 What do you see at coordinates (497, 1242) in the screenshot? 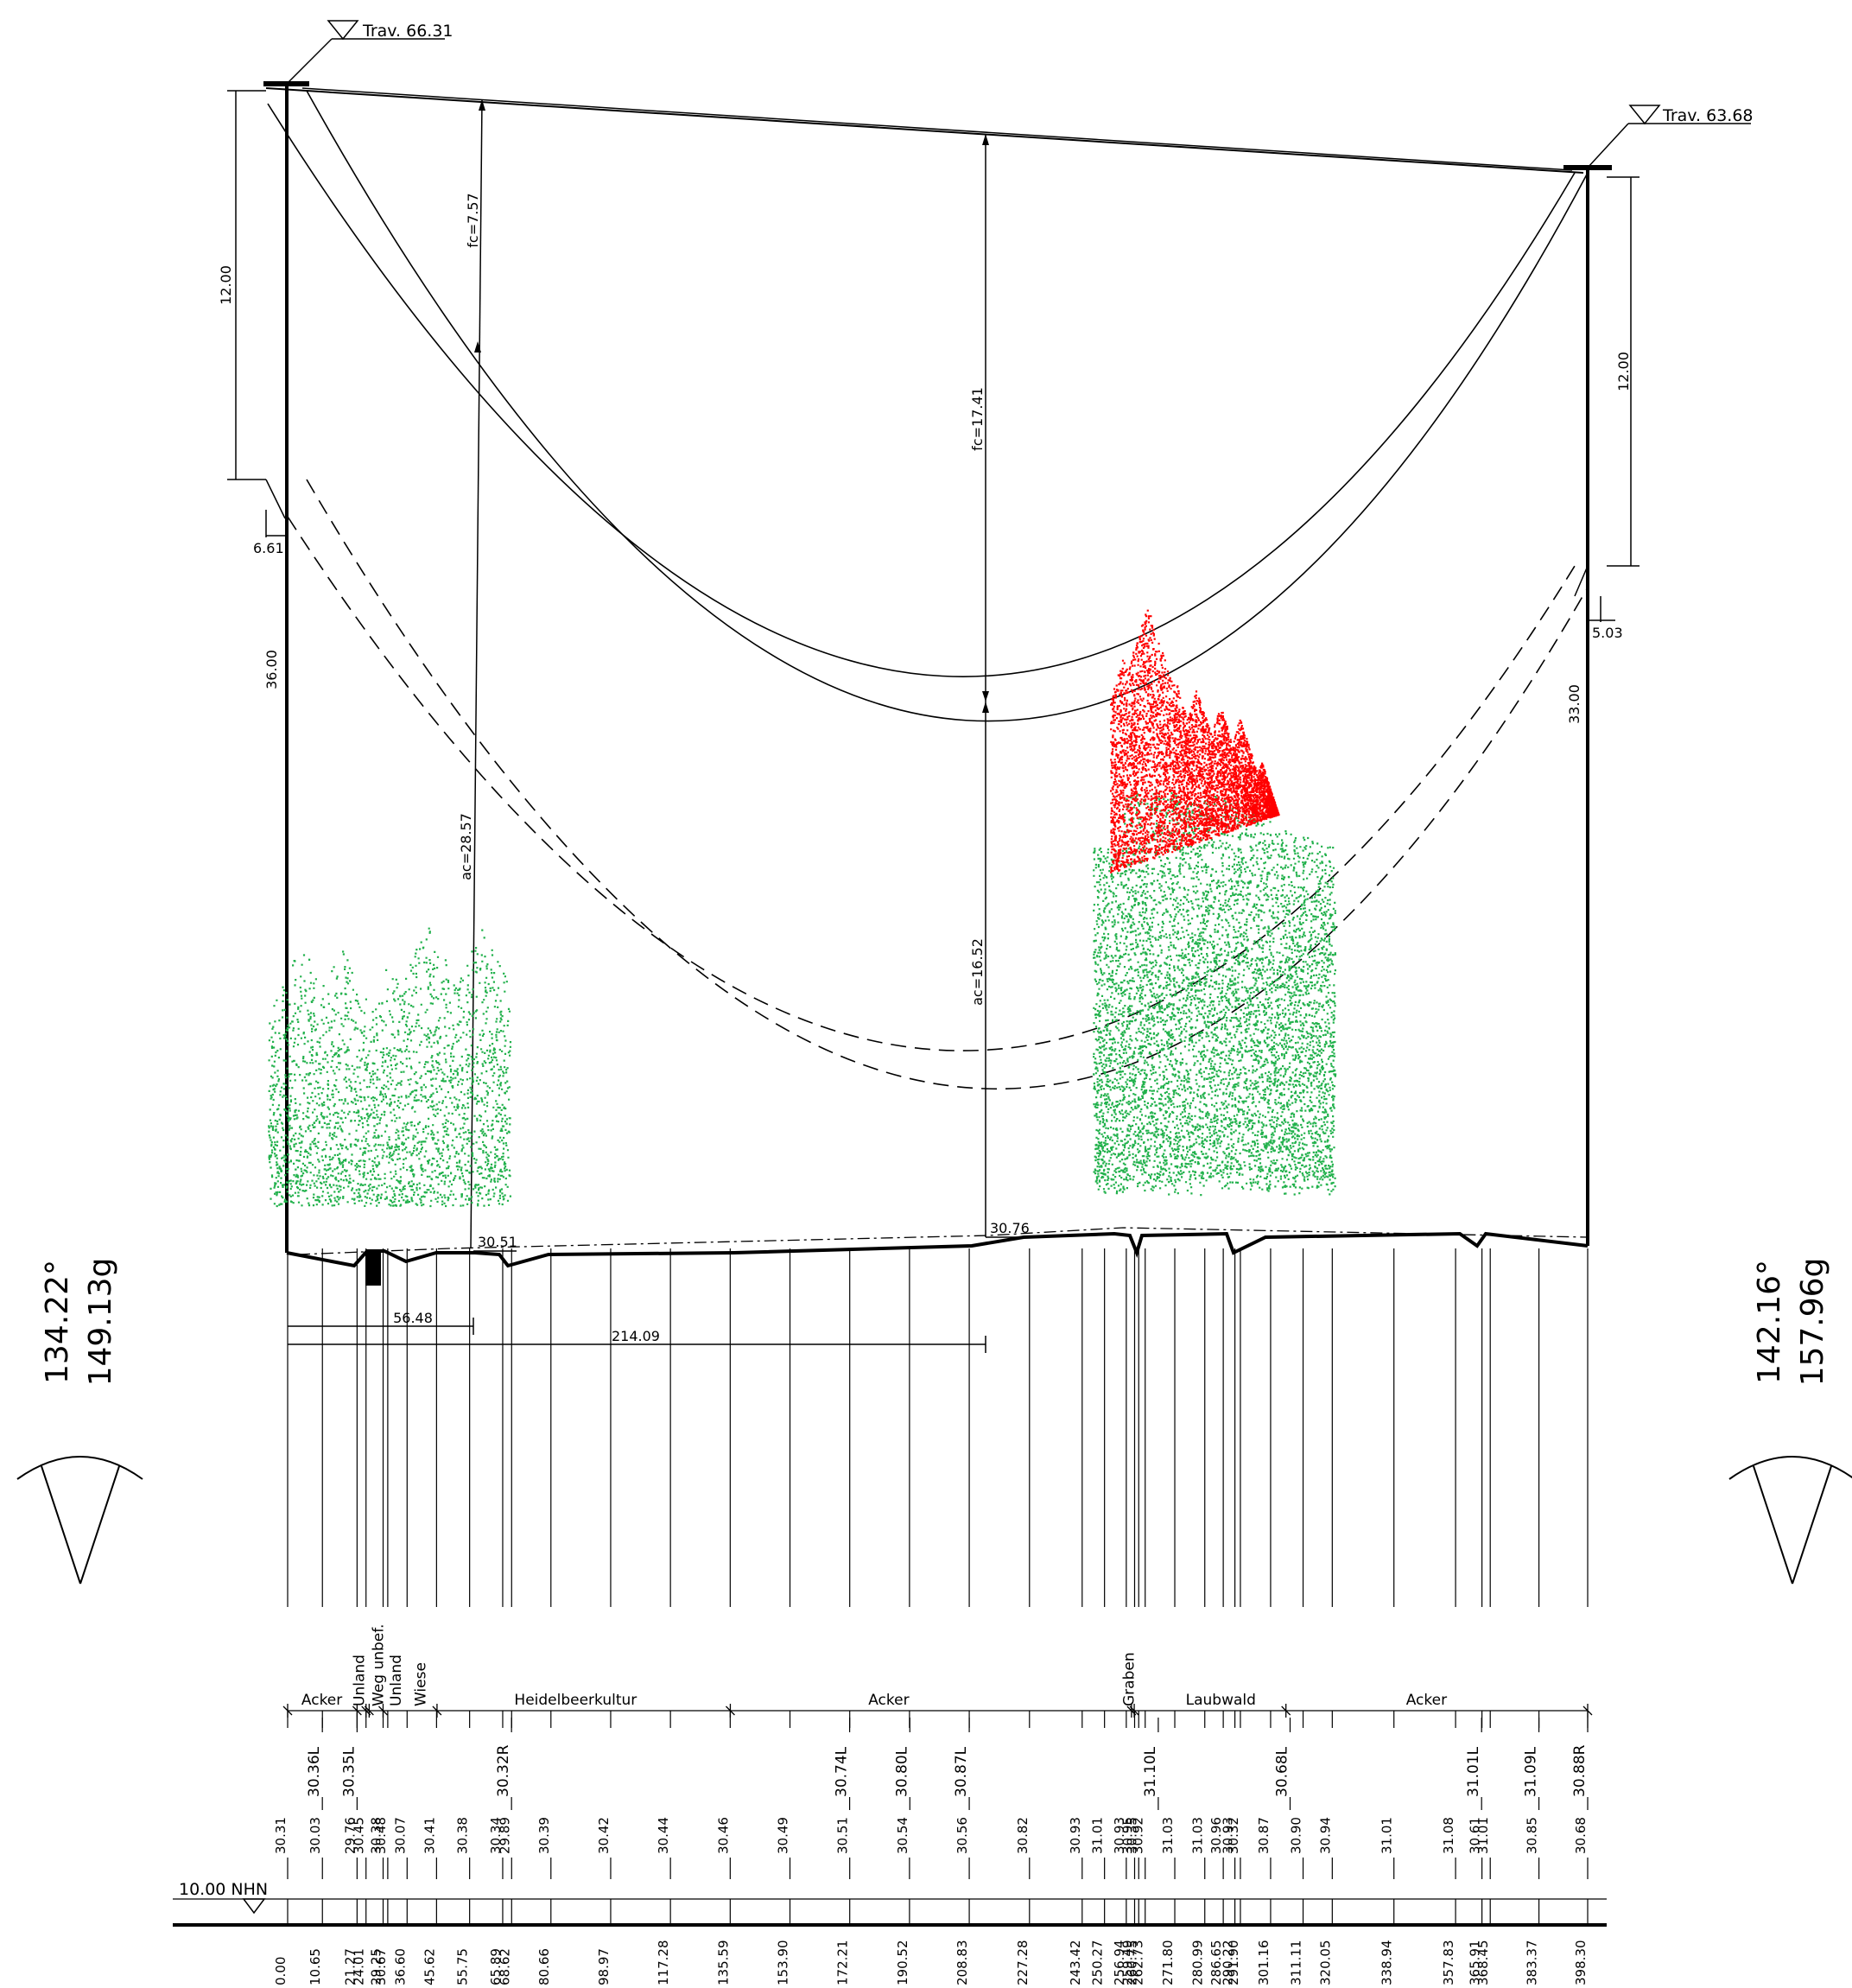
I see `dim-ground-a: 30.51` at bounding box center [497, 1242].